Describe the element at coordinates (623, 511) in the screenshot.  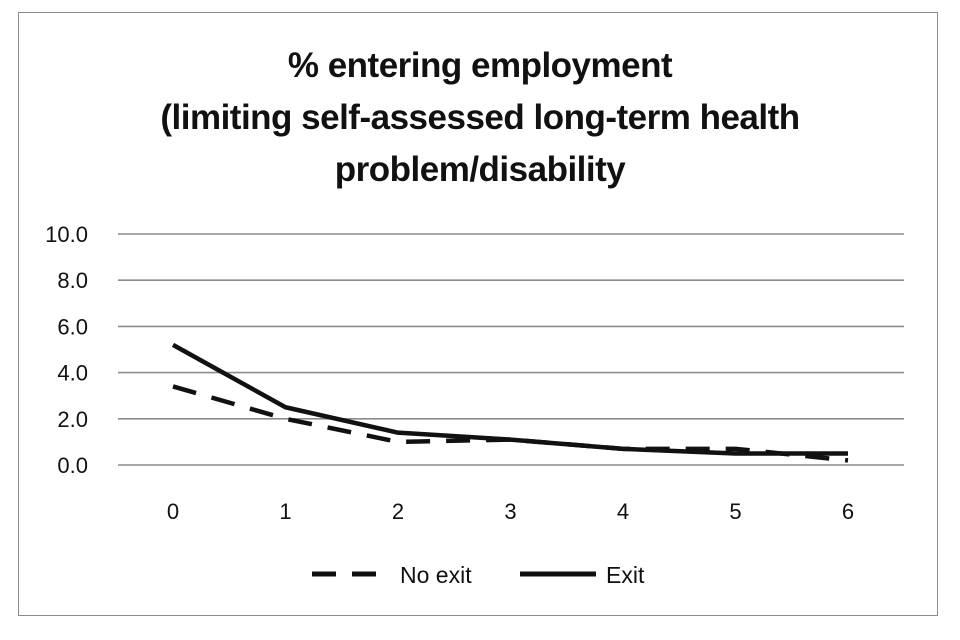
I see `x-tick-label: 4` at that location.